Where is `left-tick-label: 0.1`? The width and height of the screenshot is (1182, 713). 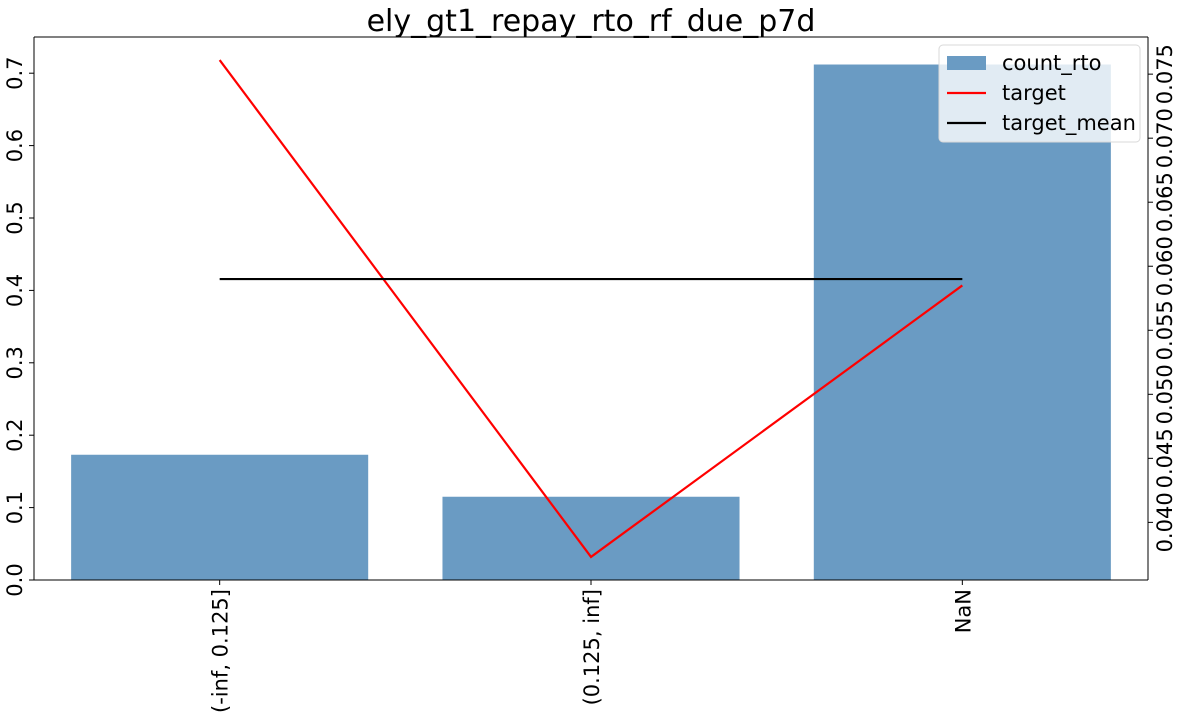 left-tick-label: 0.1 is located at coordinates (15, 507).